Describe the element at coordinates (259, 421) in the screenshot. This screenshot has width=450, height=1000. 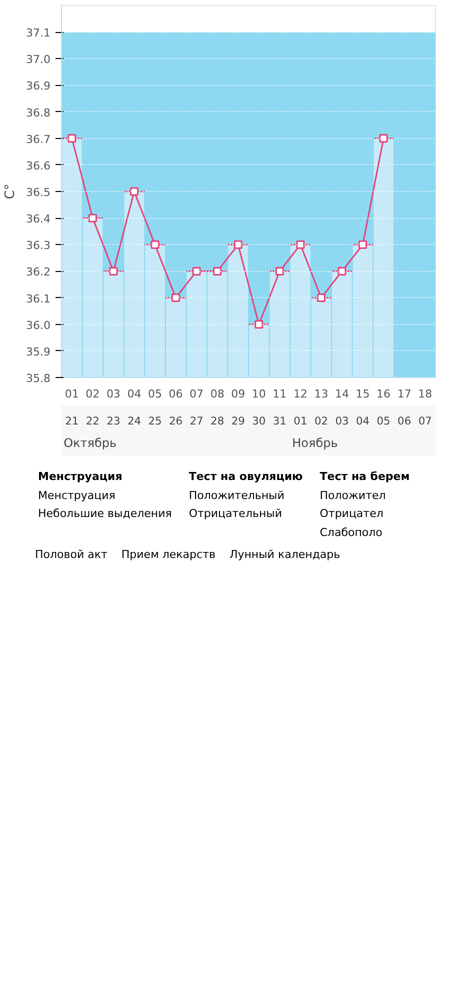
I see `text: 30` at that location.